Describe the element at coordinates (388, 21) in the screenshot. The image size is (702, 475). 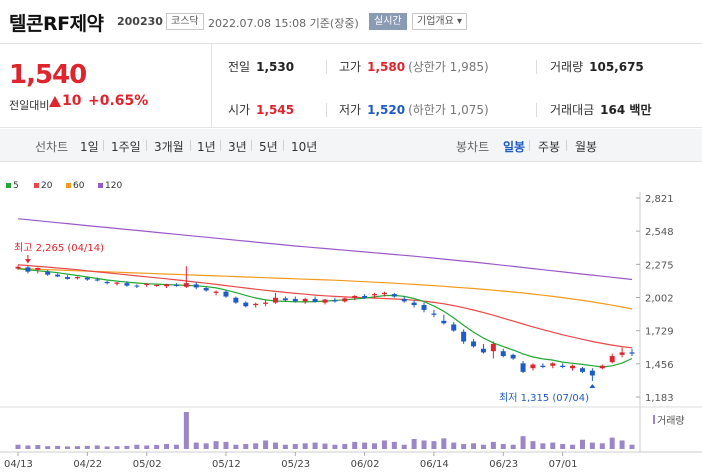
I see `realtime-button: 실시간` at that location.